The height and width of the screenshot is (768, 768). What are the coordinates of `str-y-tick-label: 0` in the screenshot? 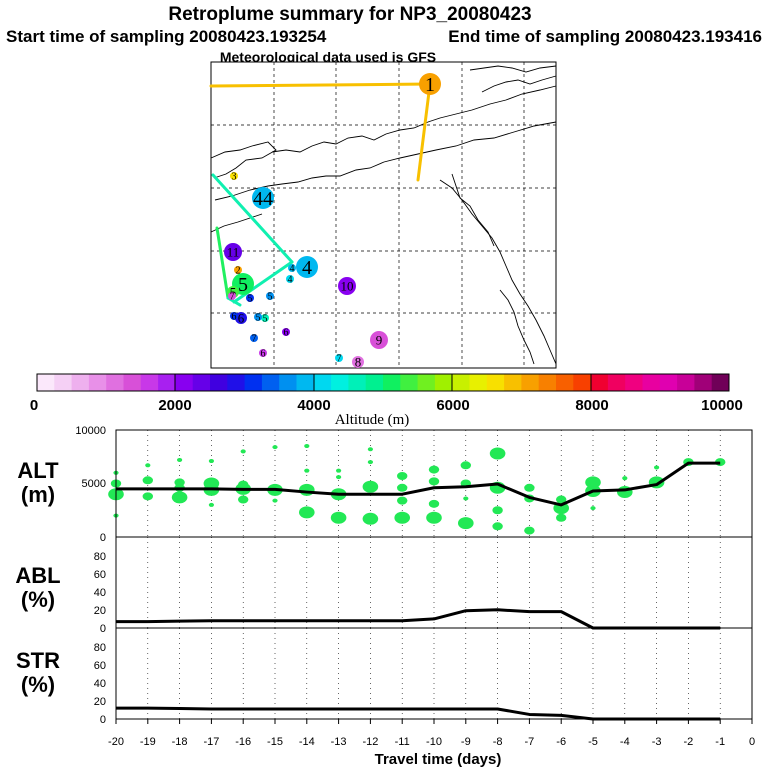 It's located at (103, 720).